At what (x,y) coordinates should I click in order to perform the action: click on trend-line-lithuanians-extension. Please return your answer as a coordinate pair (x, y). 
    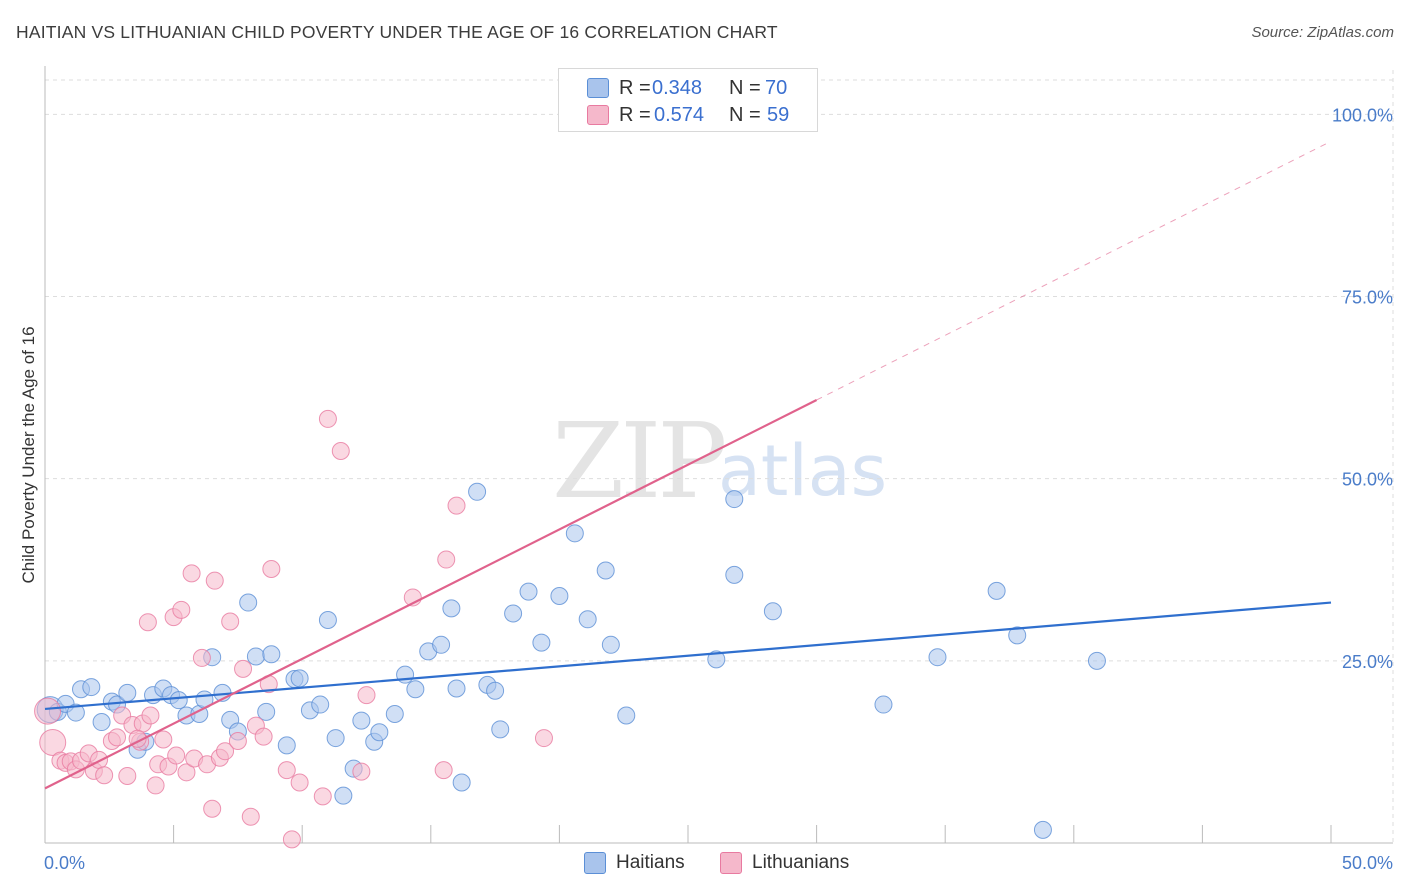
    Looking at the image, I should click on (1074, 270).